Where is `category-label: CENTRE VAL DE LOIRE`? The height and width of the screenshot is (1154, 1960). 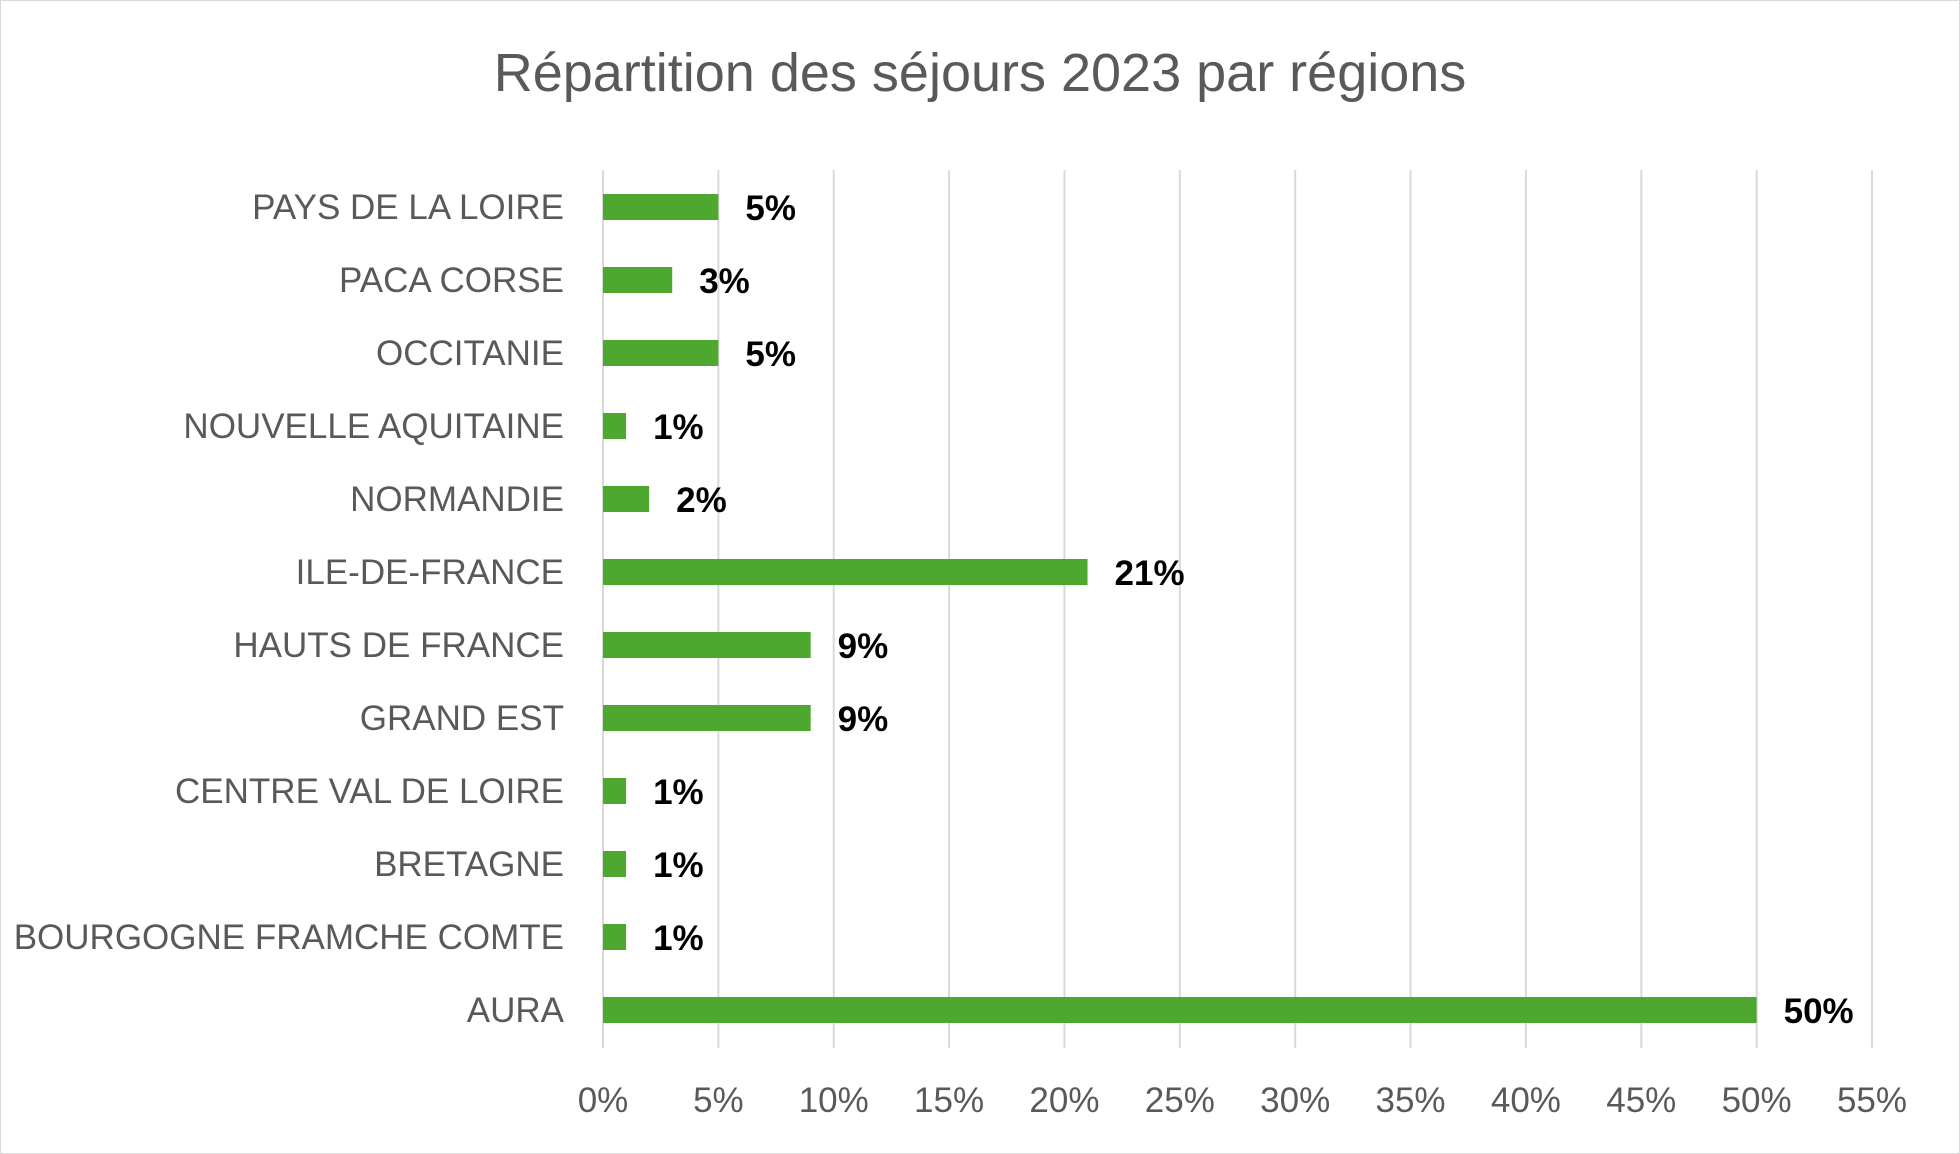 category-label: CENTRE VAL DE LOIRE is located at coordinates (369, 791).